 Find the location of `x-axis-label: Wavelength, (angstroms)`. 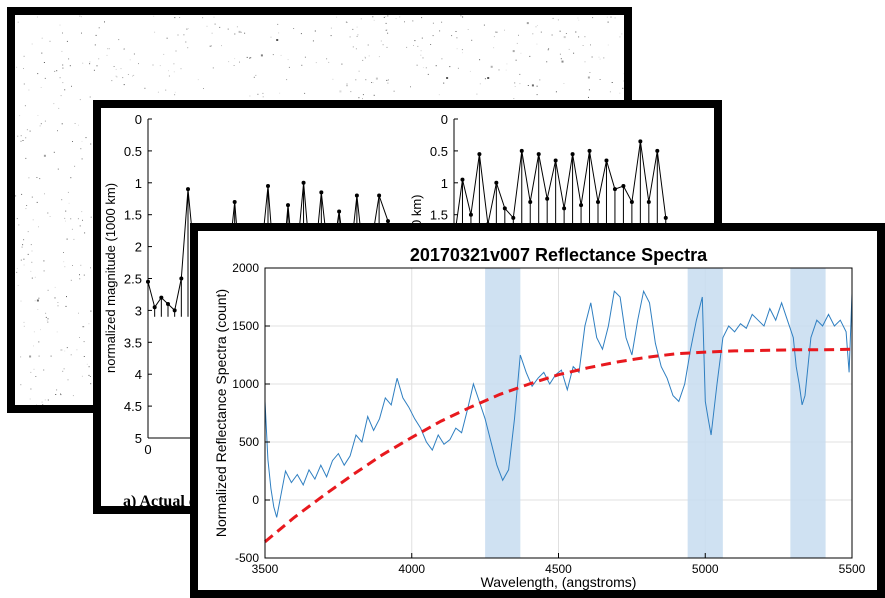

x-axis-label: Wavelength, (angstroms) is located at coordinates (559, 582).